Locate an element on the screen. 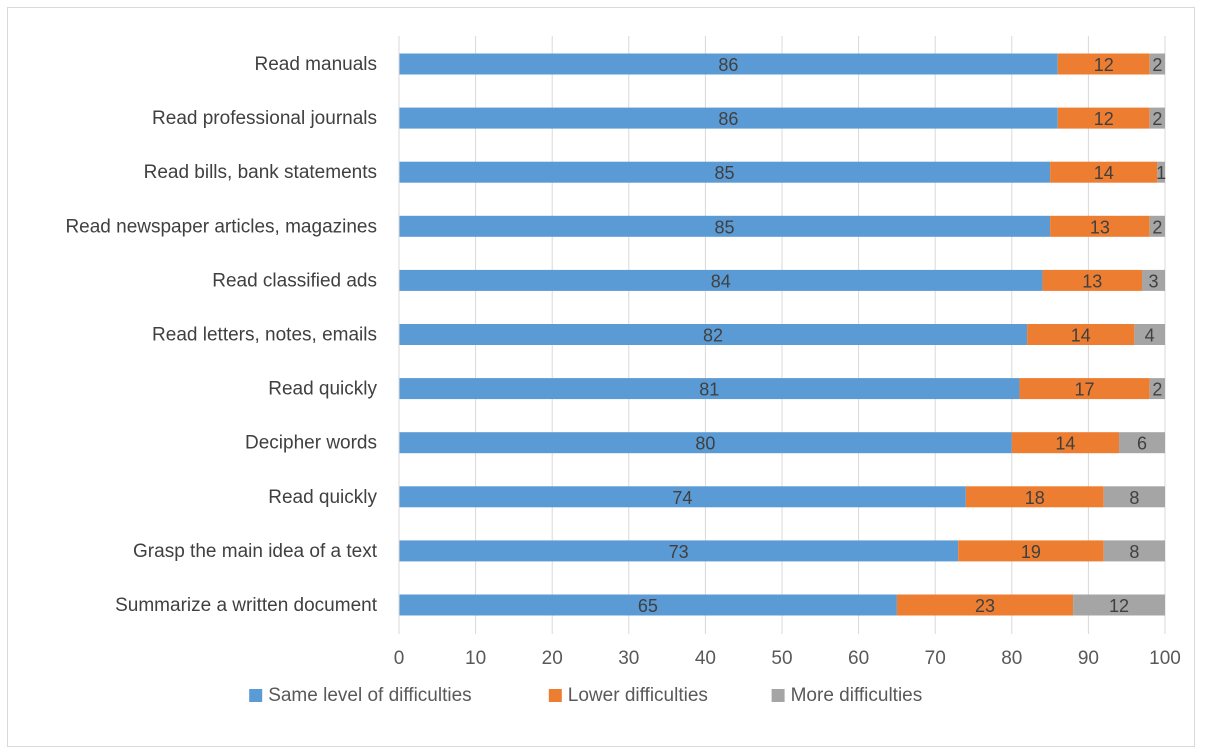 Image resolution: width=1205 pixels, height=755 pixels. x-tick-label-60: 60 is located at coordinates (858, 658).